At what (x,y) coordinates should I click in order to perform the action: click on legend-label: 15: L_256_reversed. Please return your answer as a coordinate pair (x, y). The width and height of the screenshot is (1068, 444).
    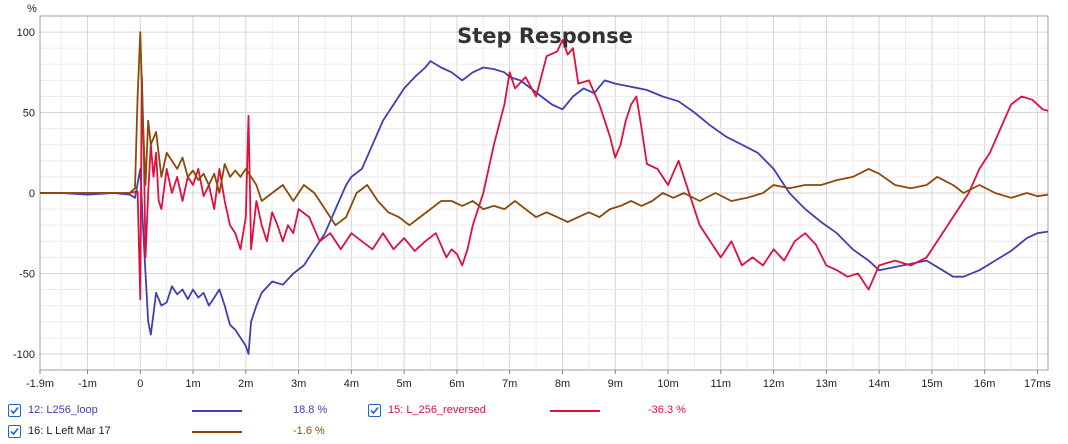
    Looking at the image, I should click on (437, 410).